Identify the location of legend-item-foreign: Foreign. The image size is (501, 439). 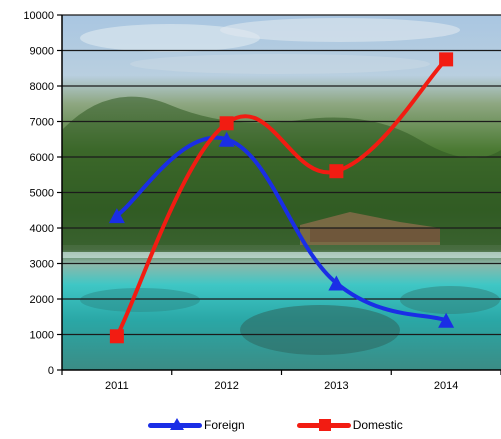
(196, 425).